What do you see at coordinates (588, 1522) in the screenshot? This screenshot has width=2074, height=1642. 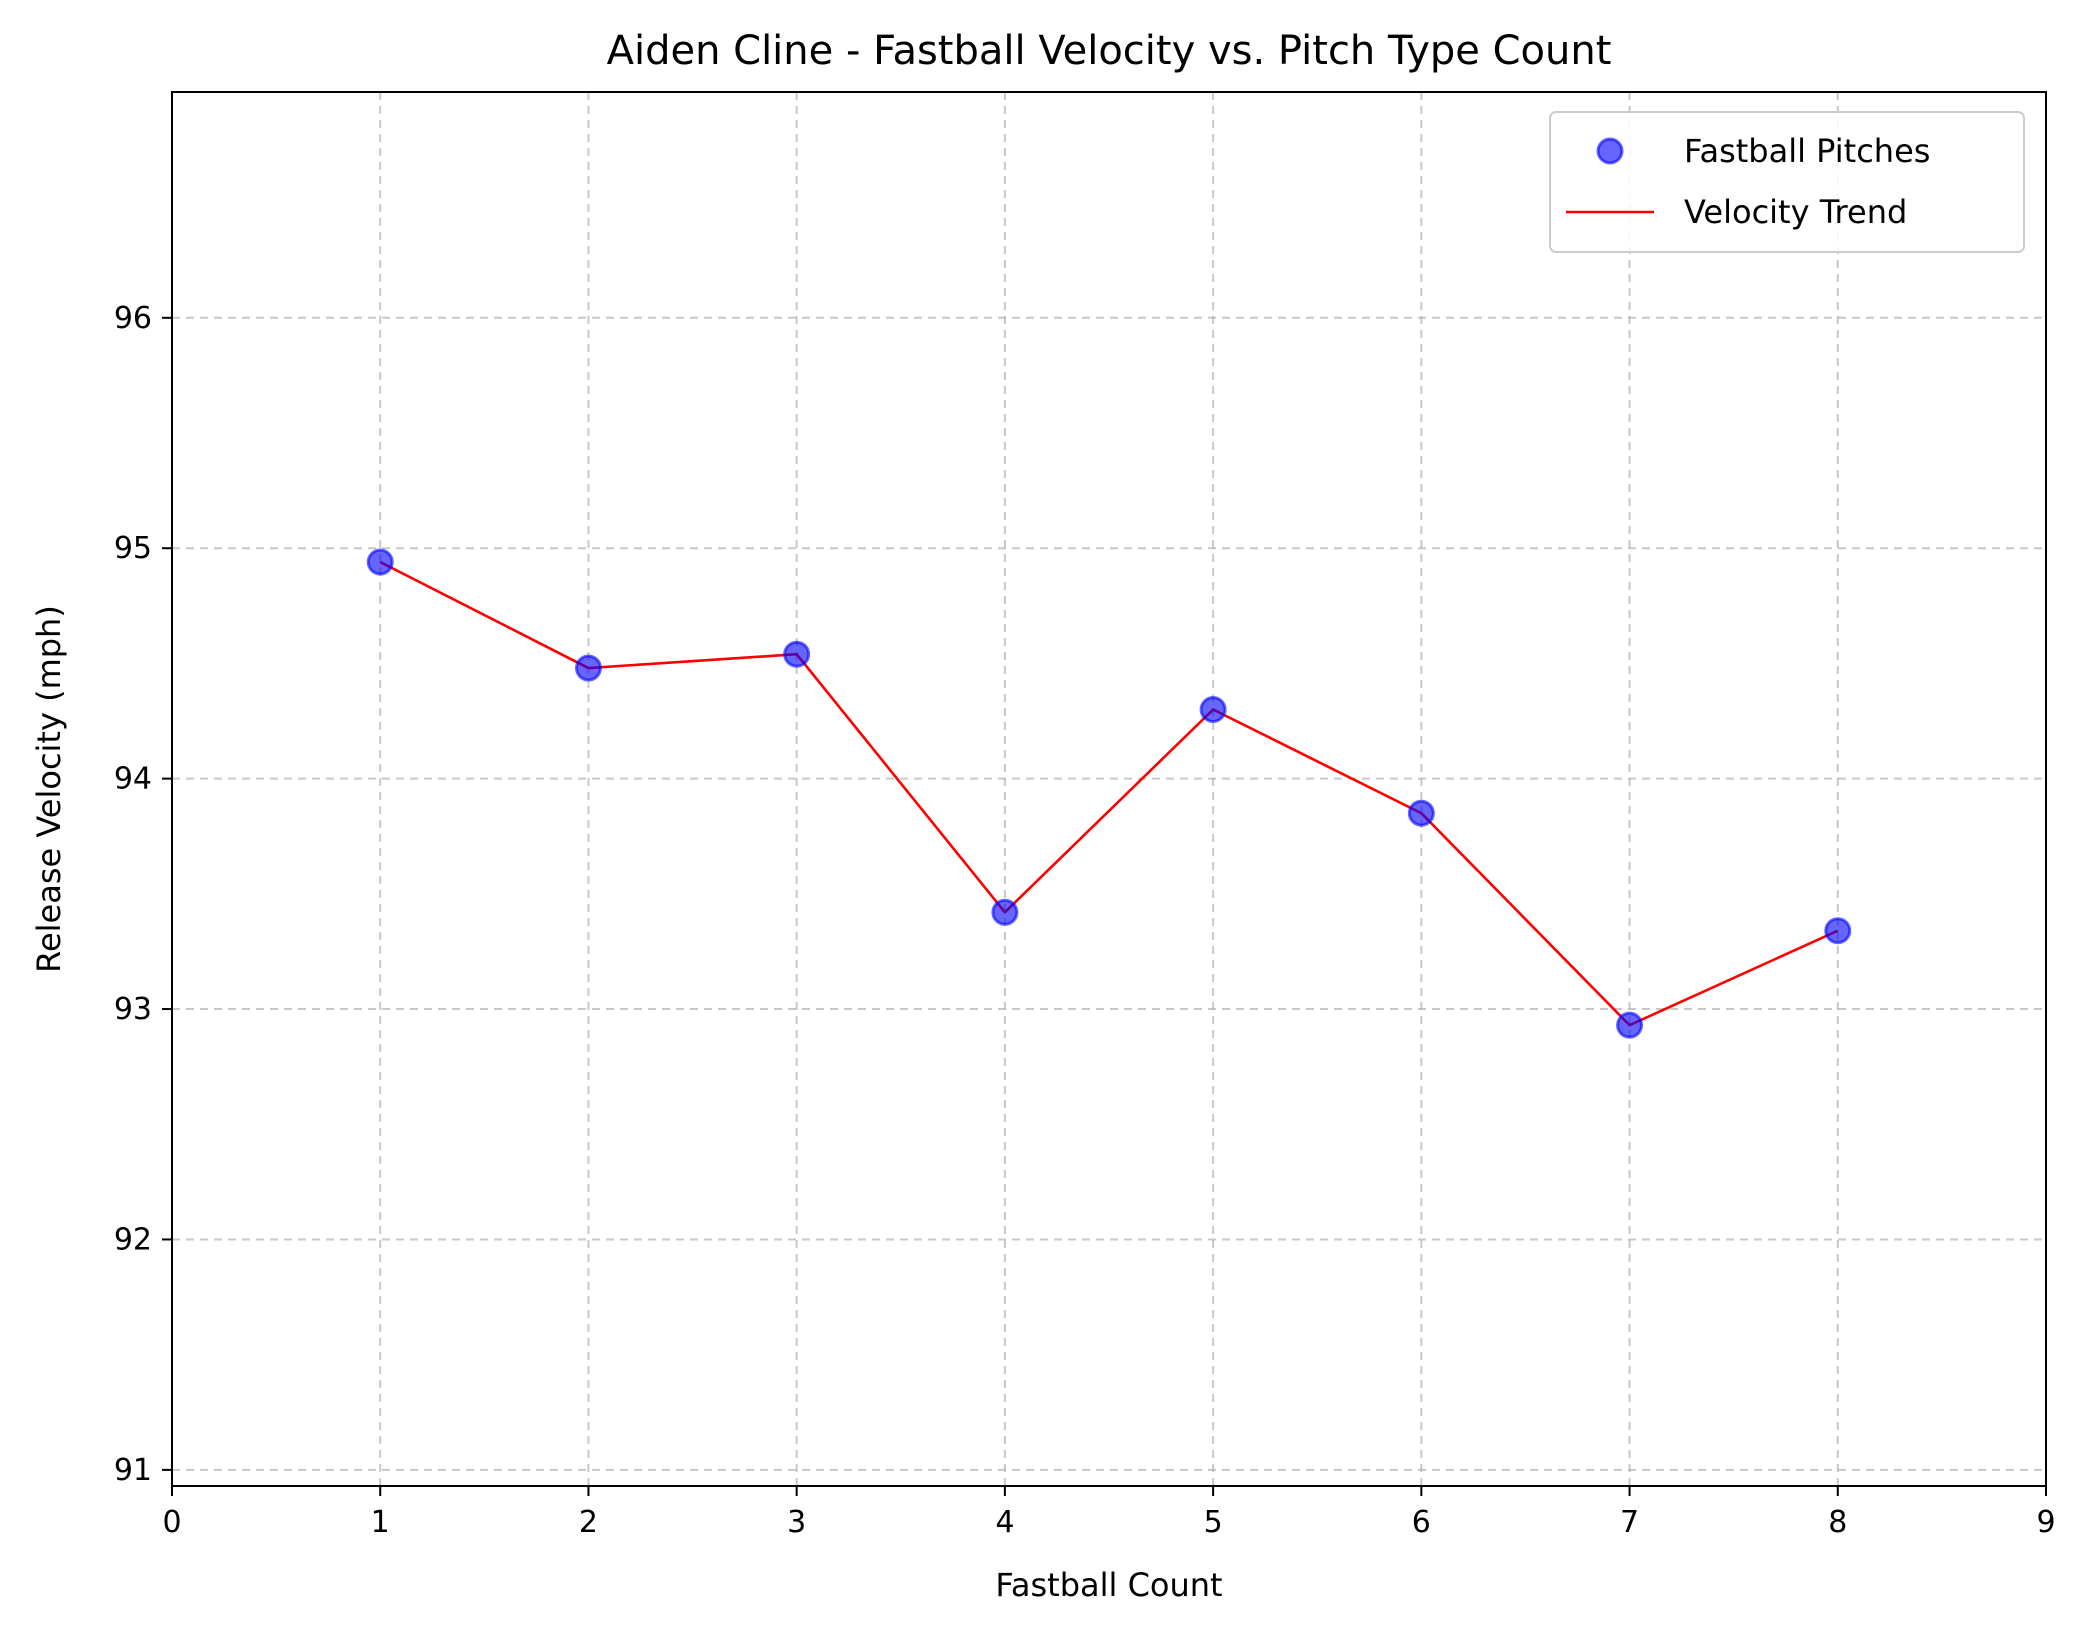 I see `x-tick-label: 2` at bounding box center [588, 1522].